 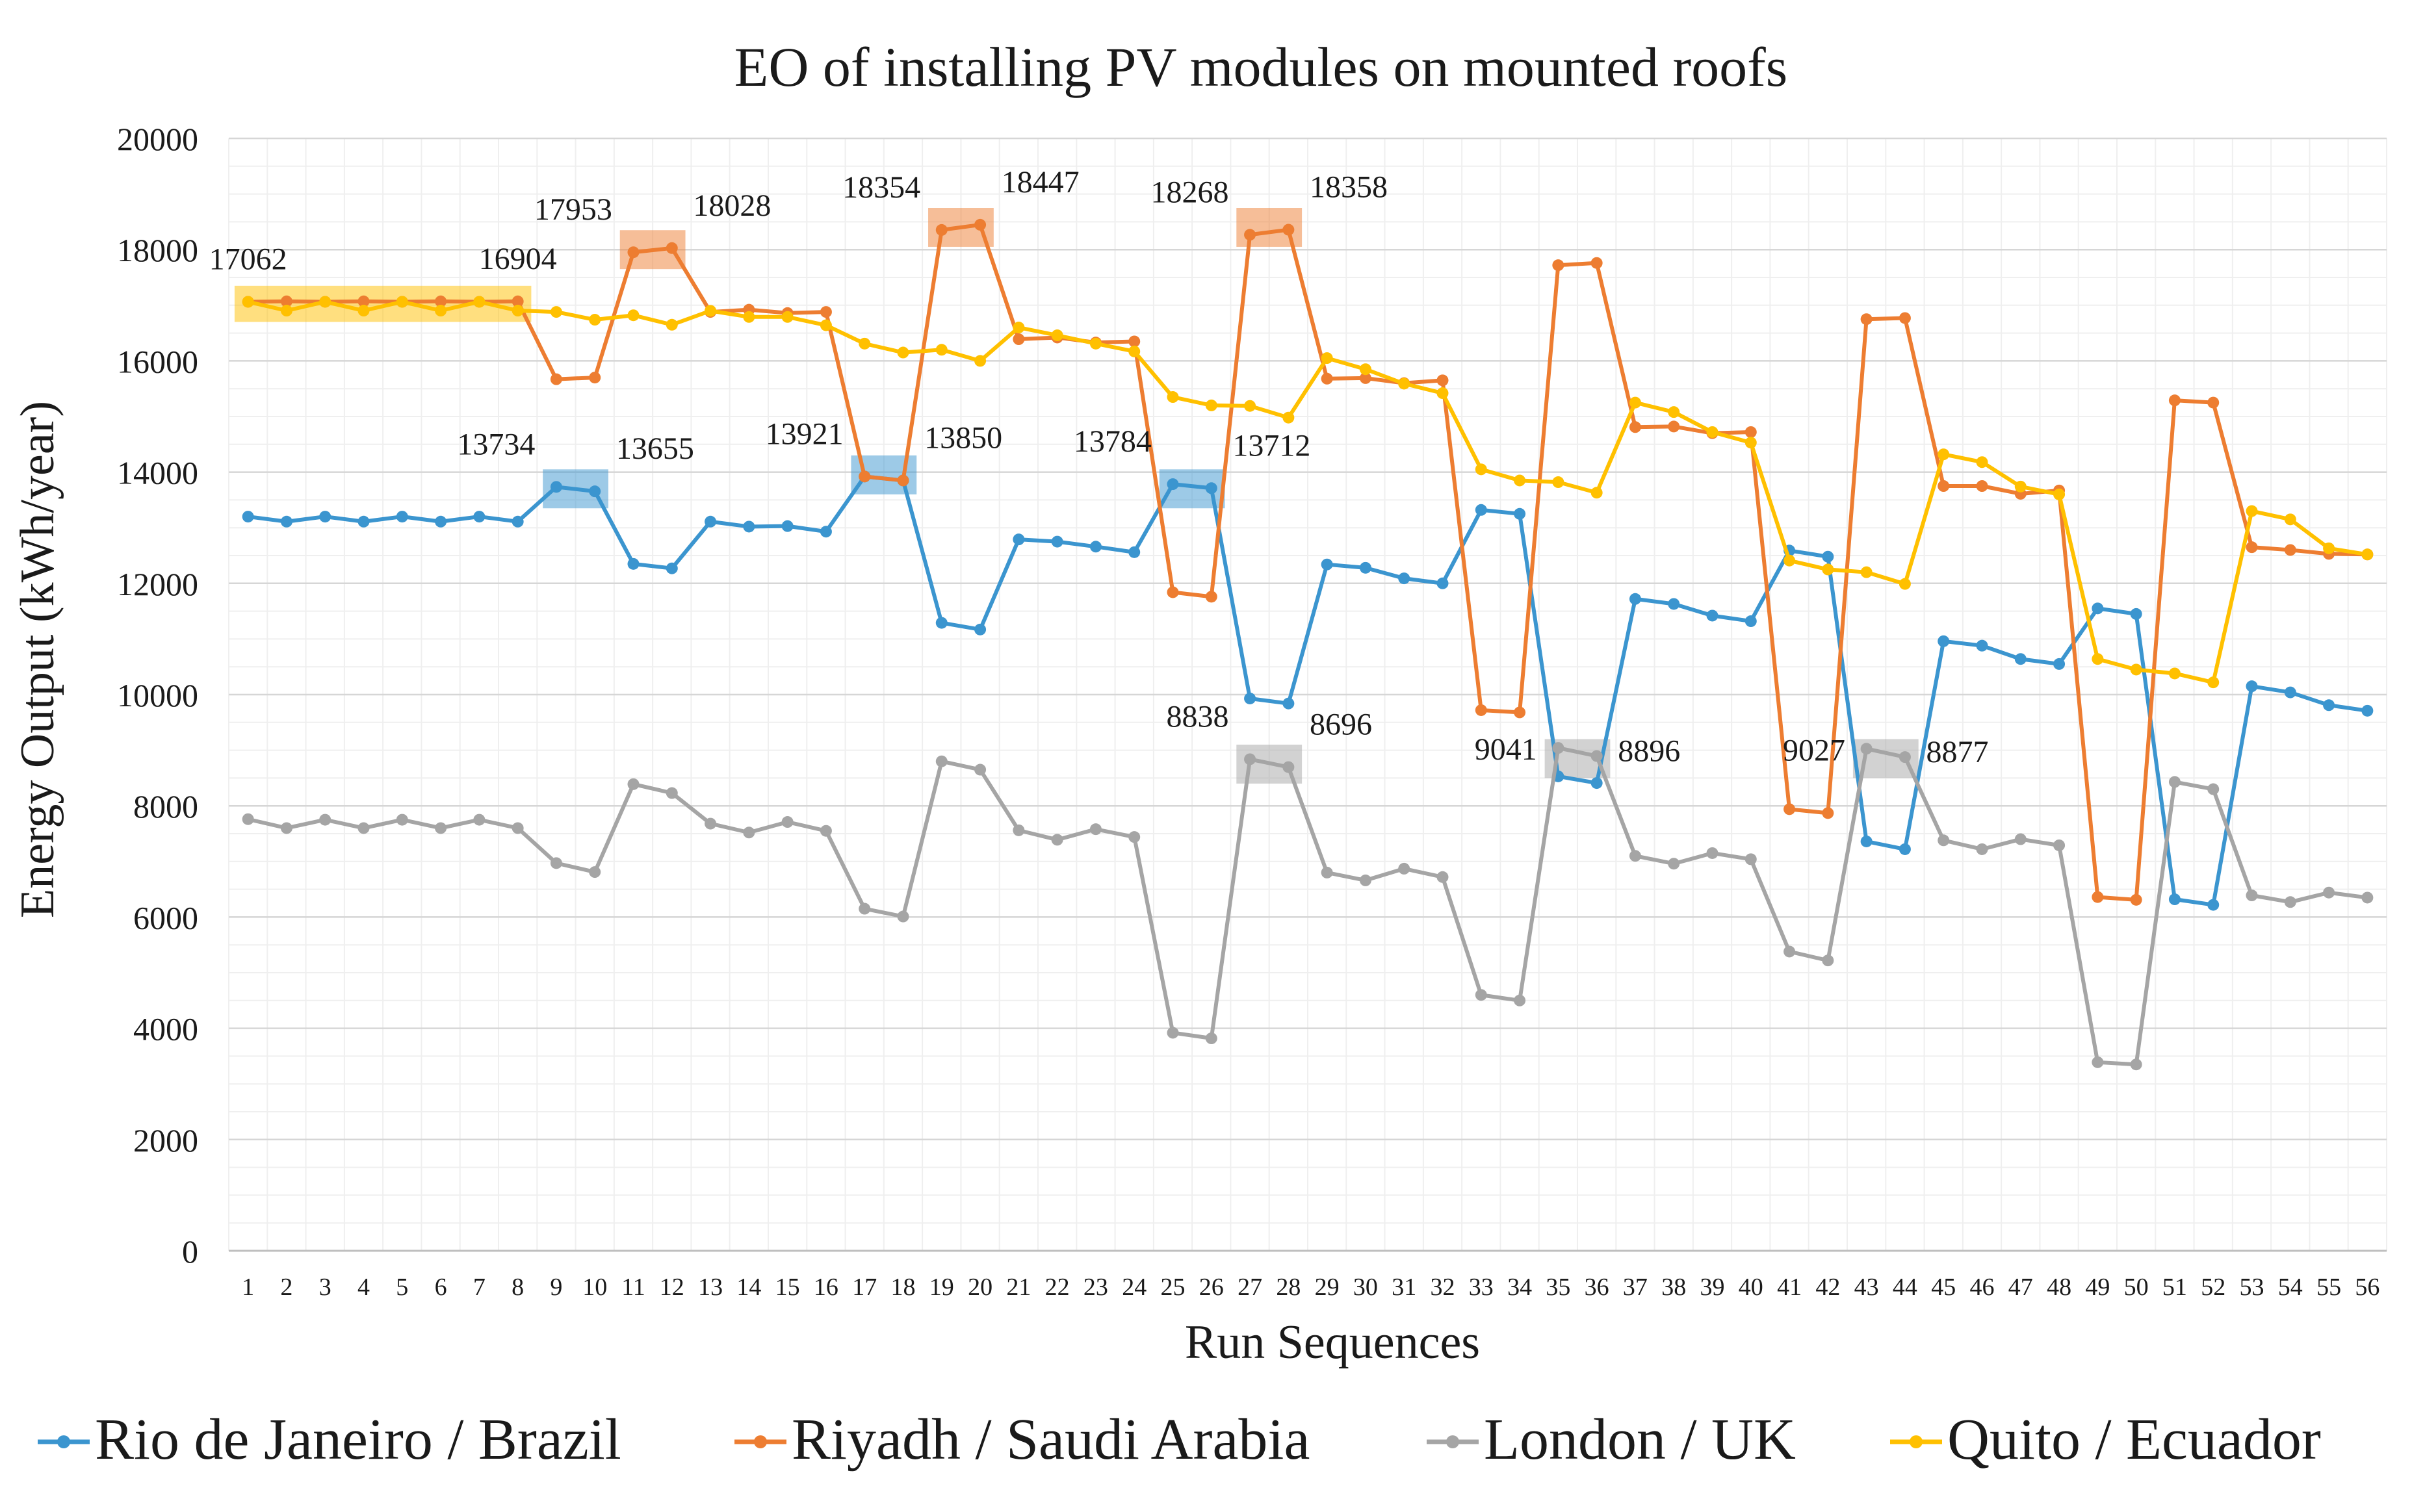 I want to click on x-tick-label: 30, so click(x=1365, y=1287).